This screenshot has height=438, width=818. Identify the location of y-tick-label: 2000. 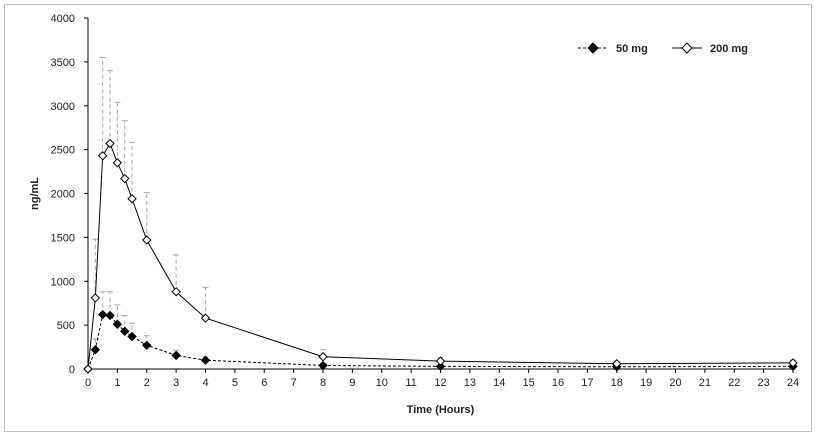
(63, 195).